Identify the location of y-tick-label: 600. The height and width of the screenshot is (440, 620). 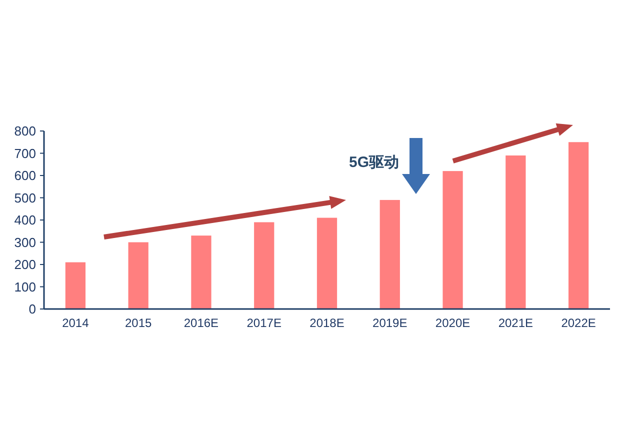
(25, 175).